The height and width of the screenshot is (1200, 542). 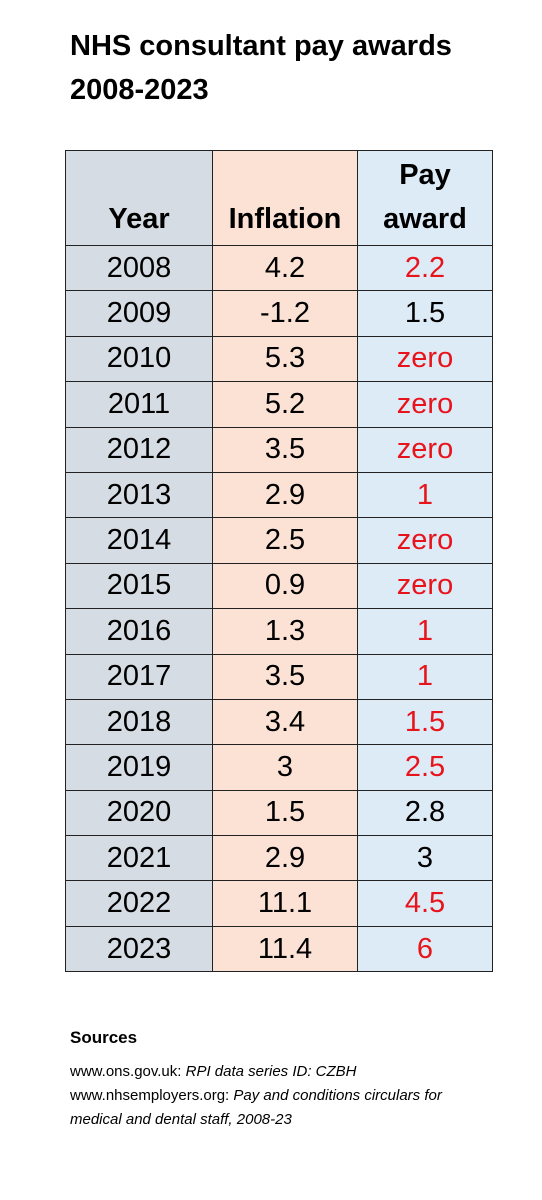 What do you see at coordinates (104, 1037) in the screenshot?
I see `sources-heading: Sources` at bounding box center [104, 1037].